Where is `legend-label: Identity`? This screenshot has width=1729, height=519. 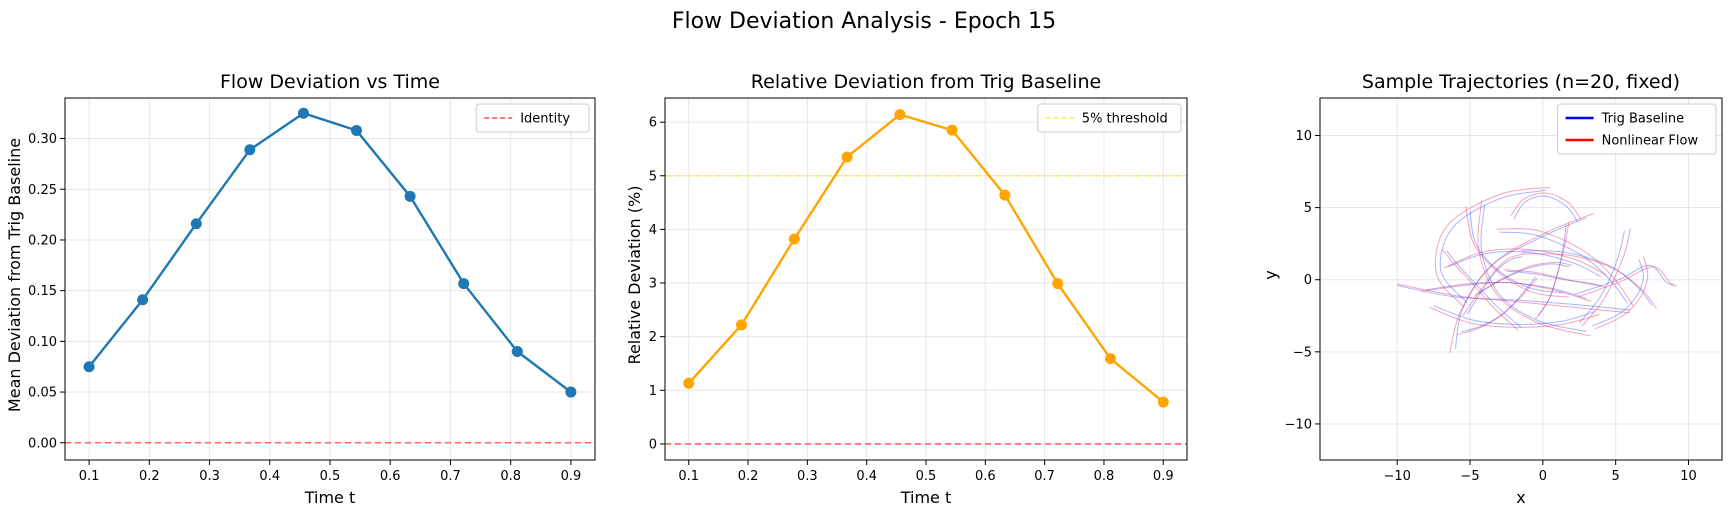
legend-label: Identity is located at coordinates (545, 119).